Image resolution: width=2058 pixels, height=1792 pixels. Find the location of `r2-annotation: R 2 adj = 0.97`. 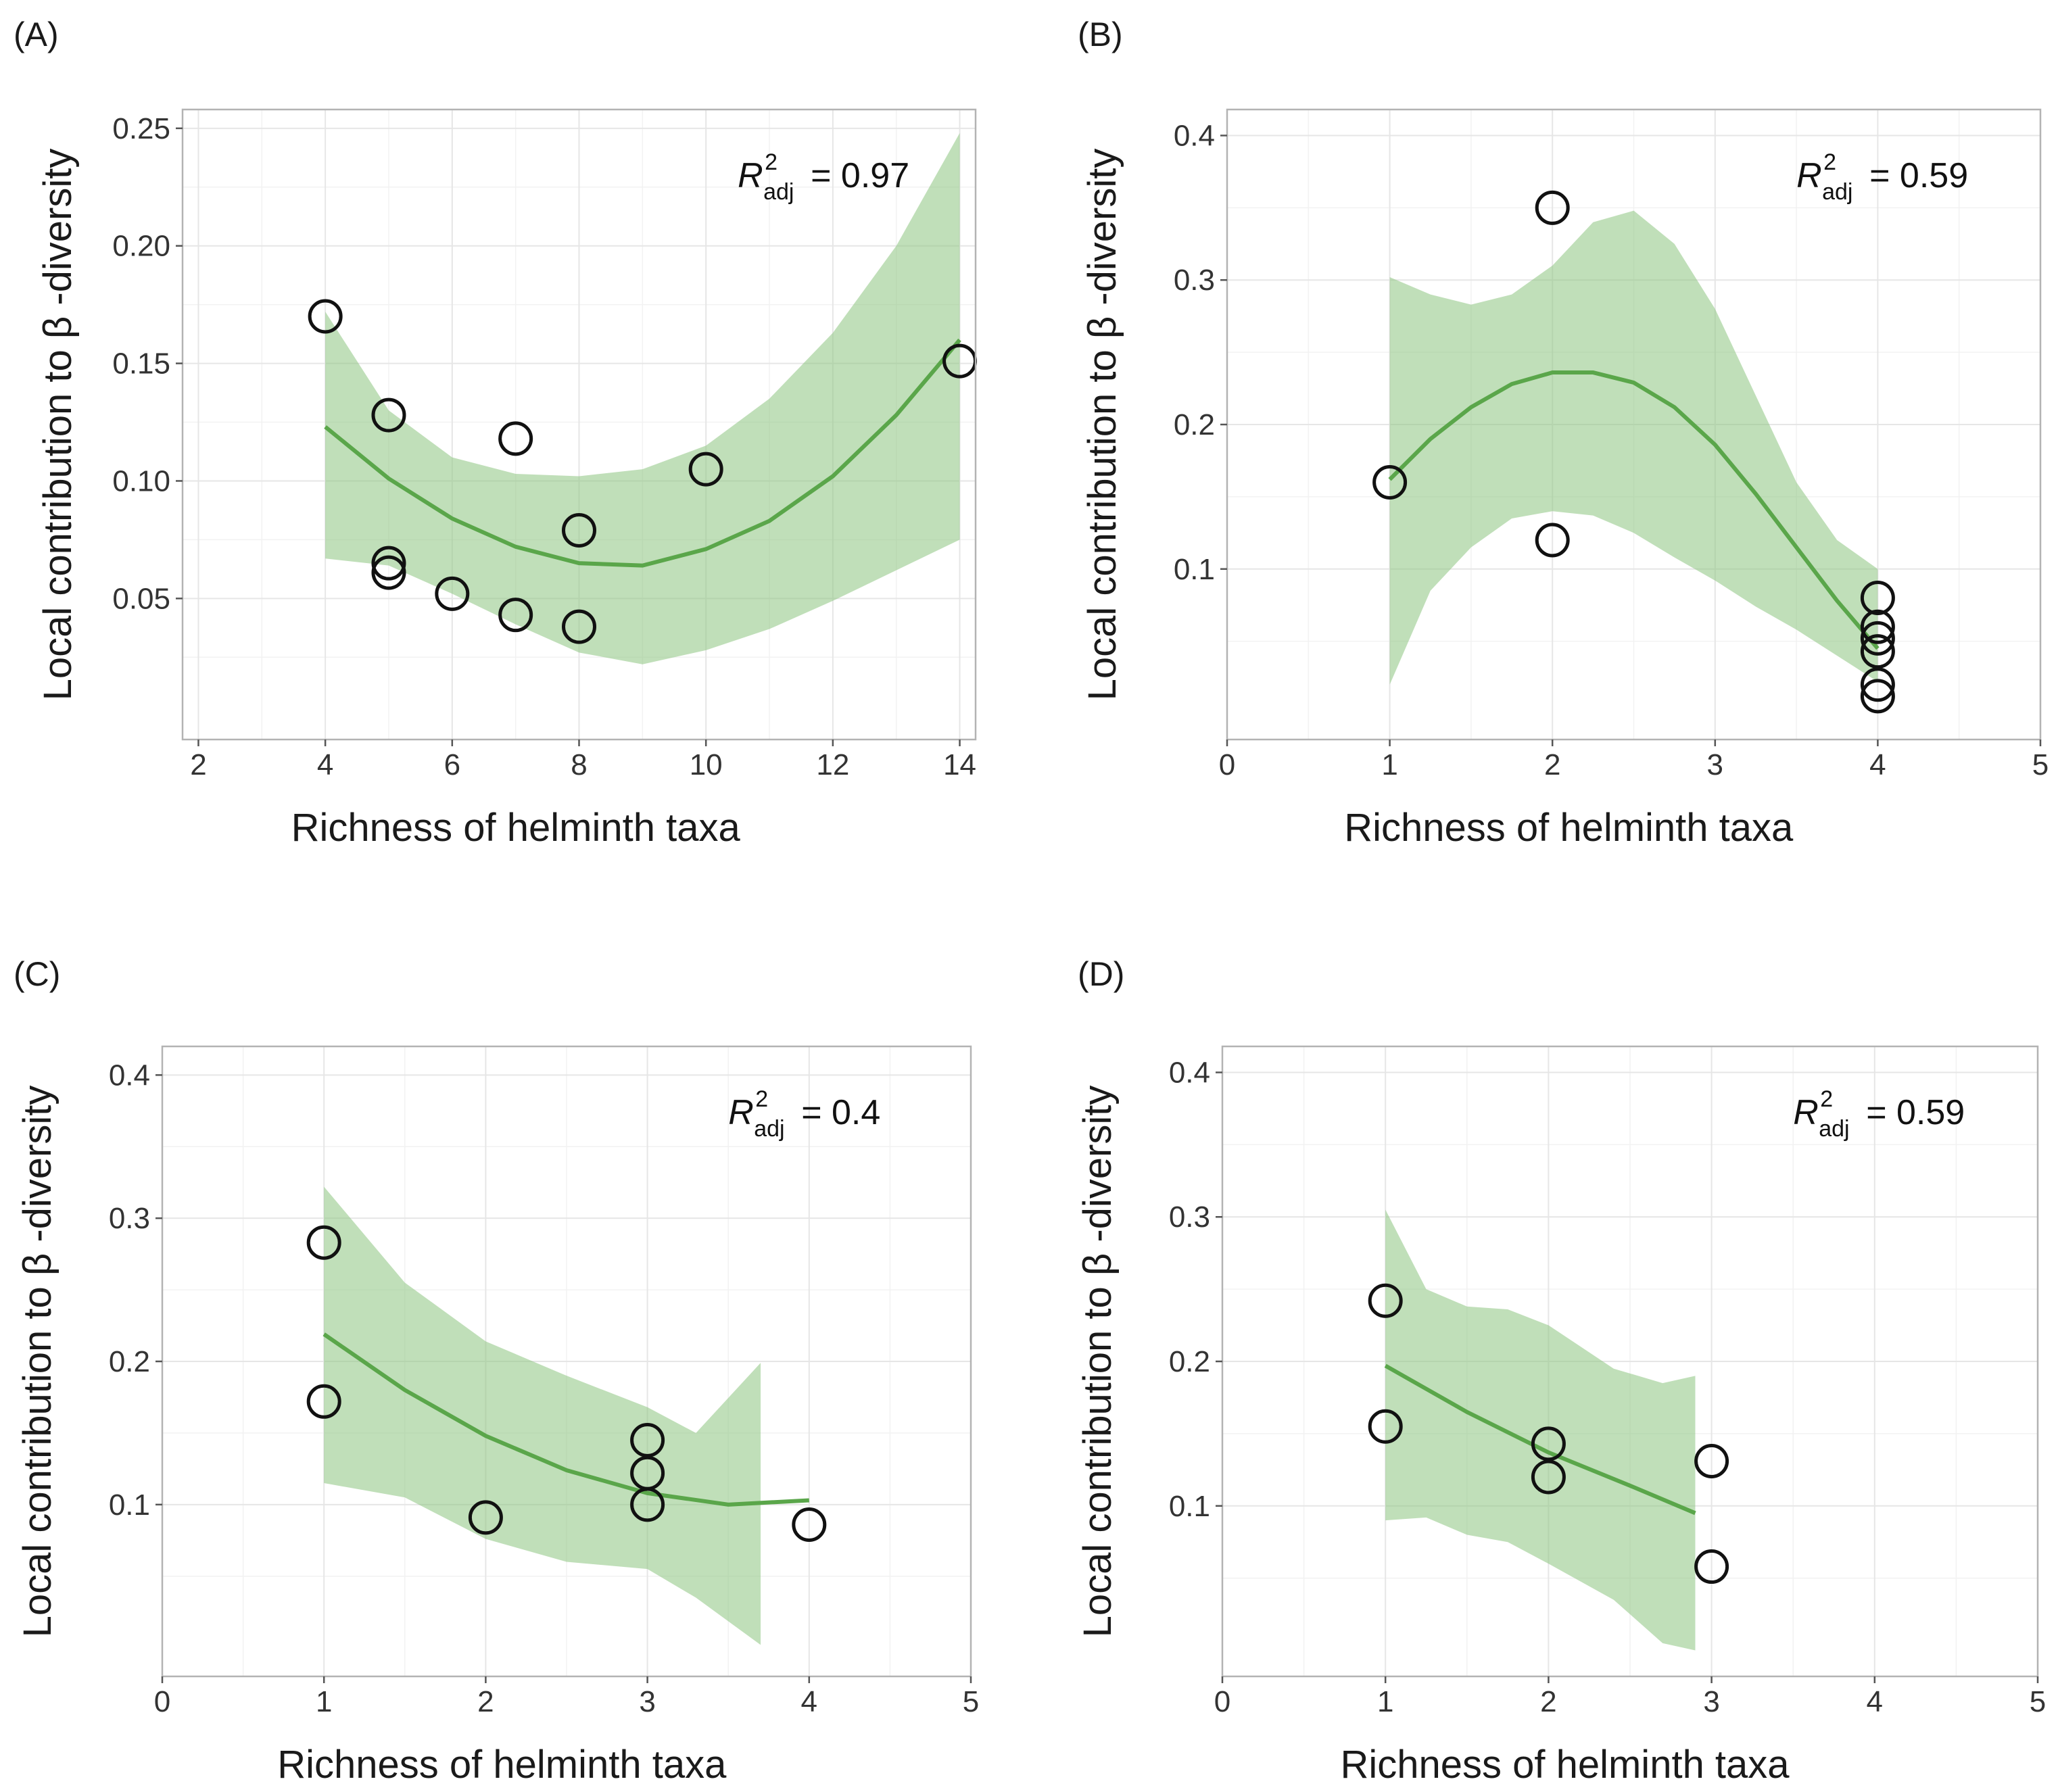

r2-annotation: R 2 adj = 0.97 is located at coordinates (823, 177).